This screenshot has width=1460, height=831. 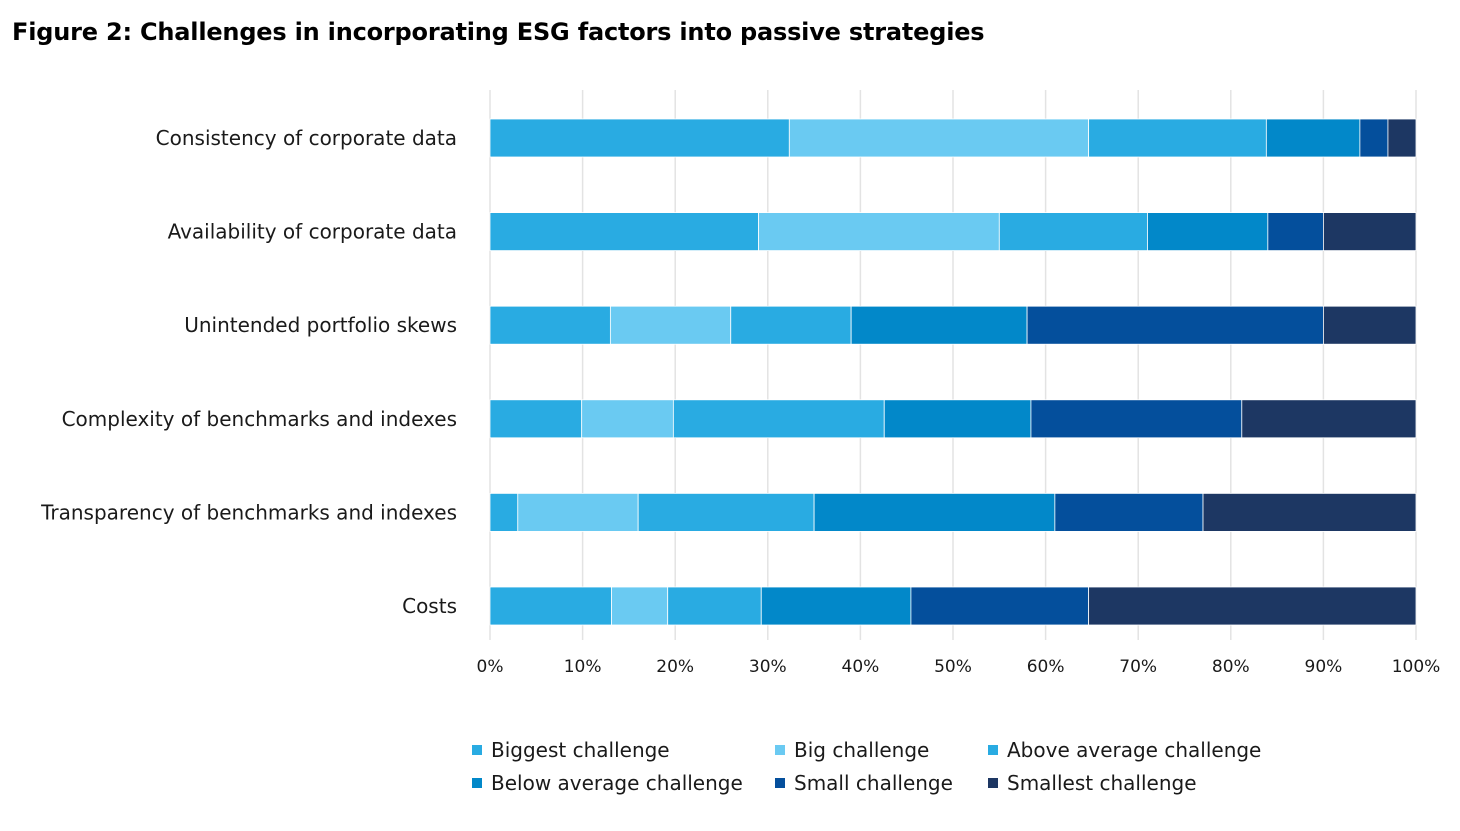 I want to click on legend-label: Below average challenge, so click(x=617, y=783).